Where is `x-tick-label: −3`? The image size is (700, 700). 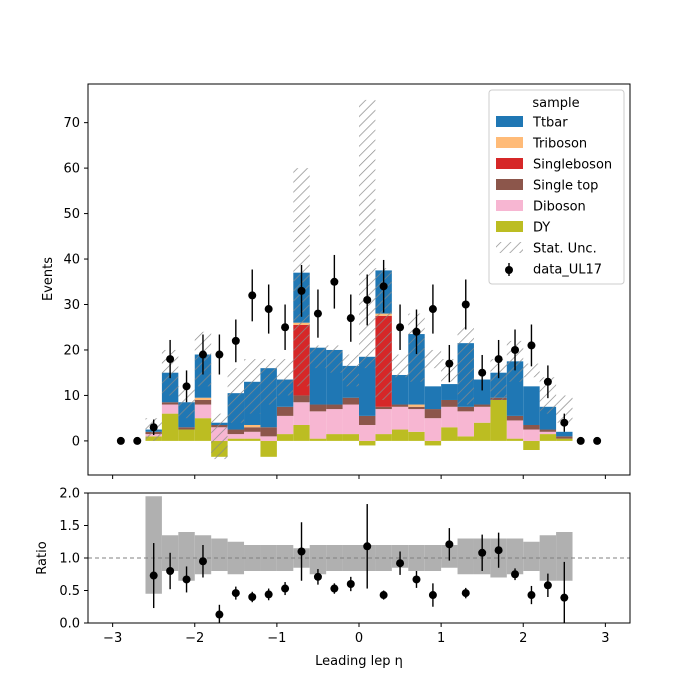 x-tick-label: −3 is located at coordinates (112, 638).